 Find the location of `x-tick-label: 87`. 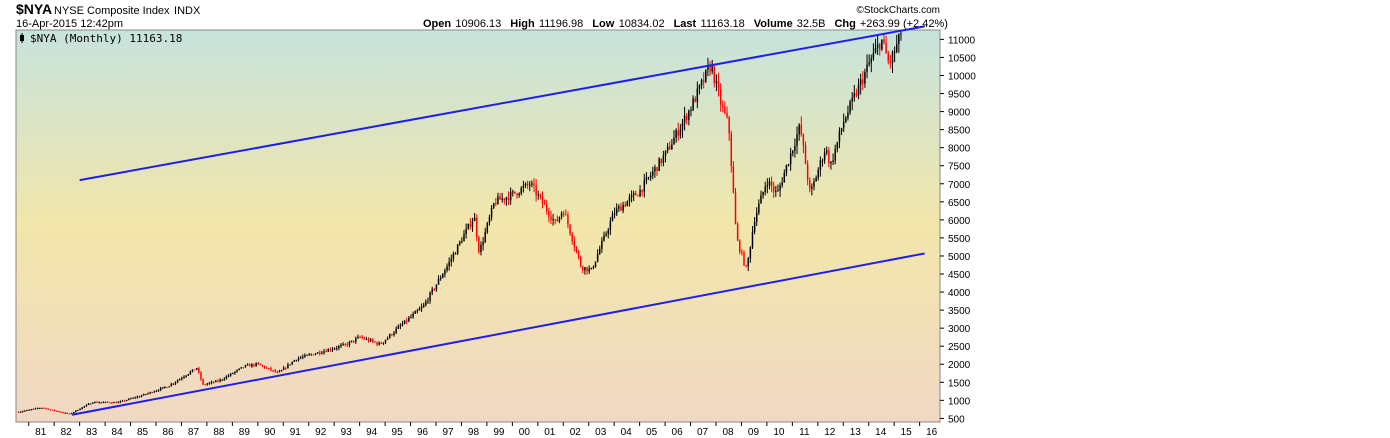

x-tick-label: 87 is located at coordinates (194, 432).